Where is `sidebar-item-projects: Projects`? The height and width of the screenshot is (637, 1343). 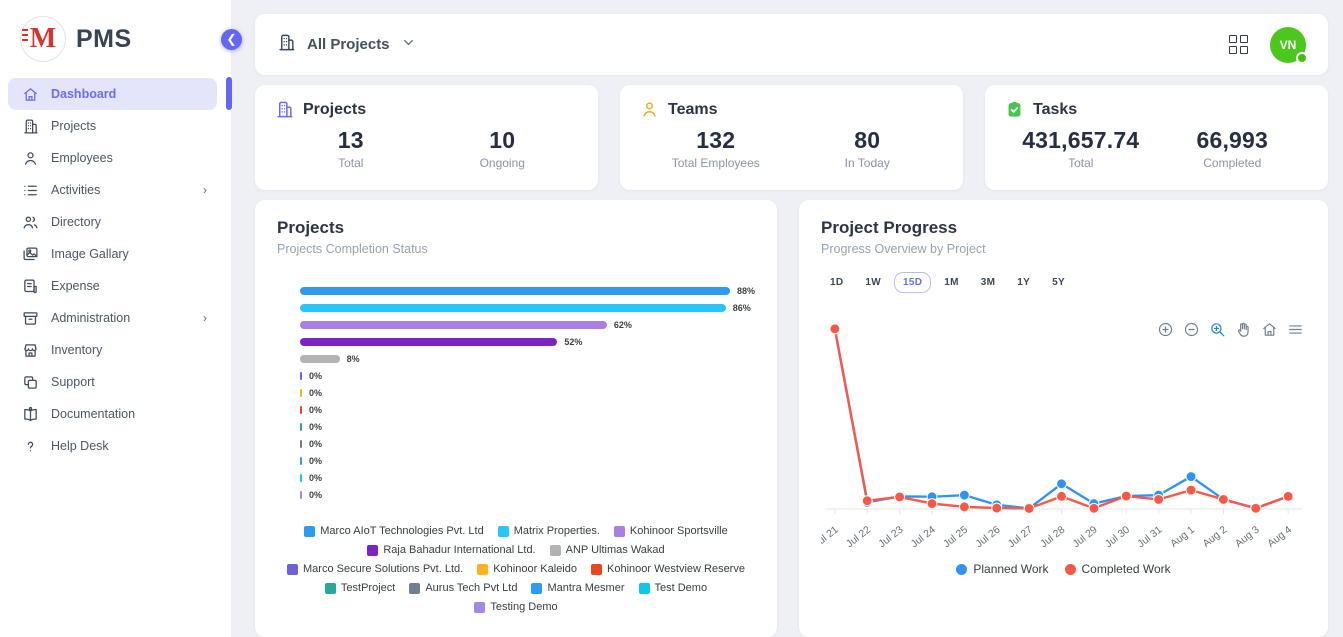 sidebar-item-projects: Projects is located at coordinates (112, 126).